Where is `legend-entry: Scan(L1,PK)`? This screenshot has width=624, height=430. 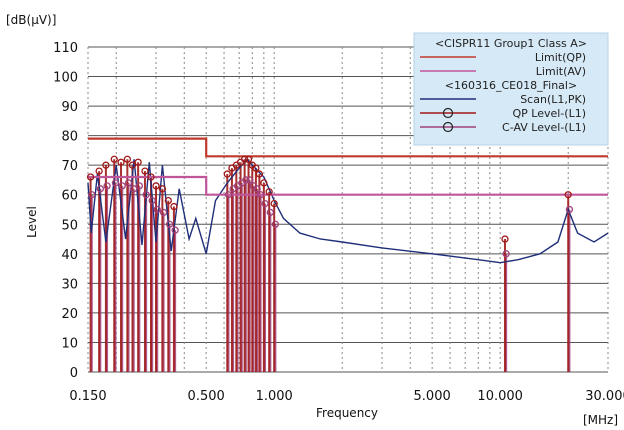 legend-entry: Scan(L1,PK) is located at coordinates (553, 99).